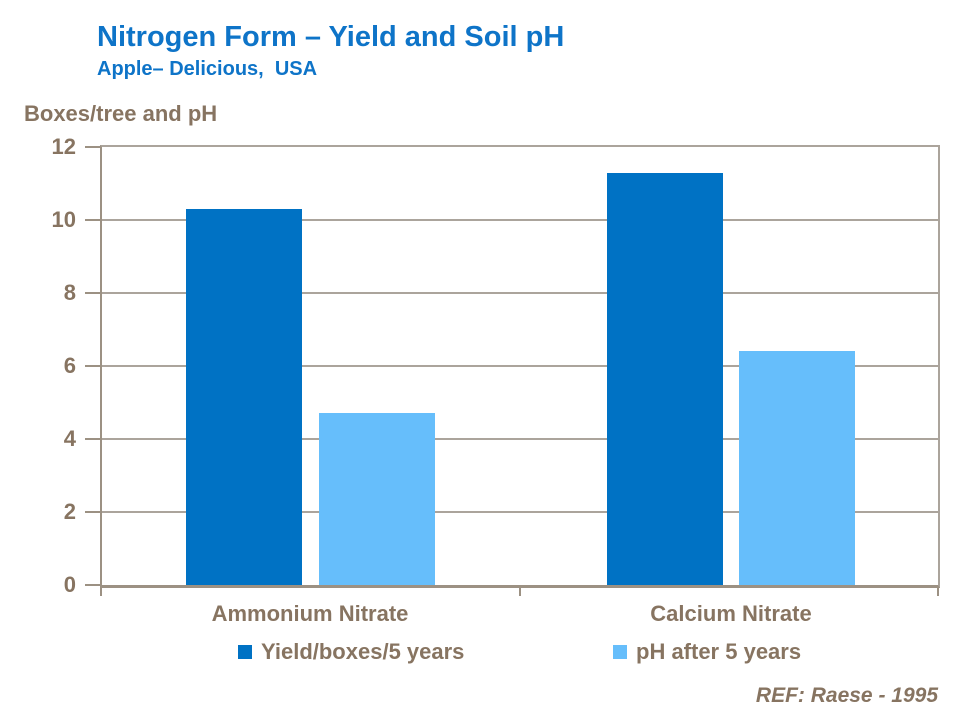  What do you see at coordinates (797, 468) in the screenshot?
I see `bar-ph-after-5-years-calcium-nitrate` at bounding box center [797, 468].